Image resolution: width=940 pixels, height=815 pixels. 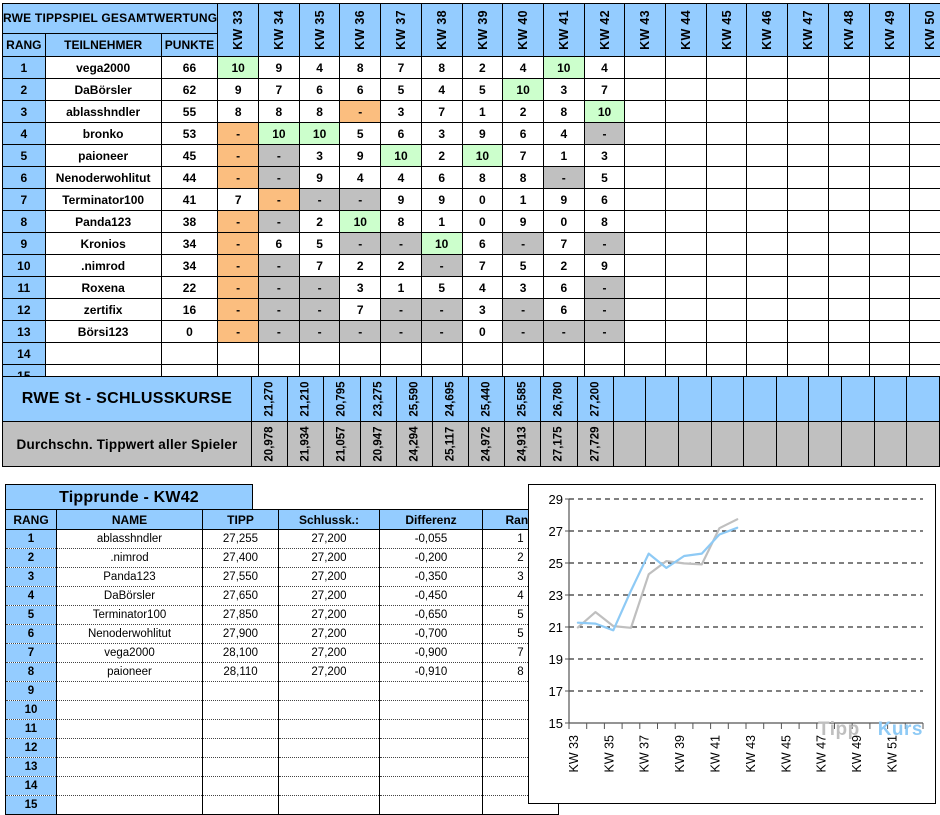 I want to click on schlusskurs-cell: 27,200, so click(x=595, y=399).